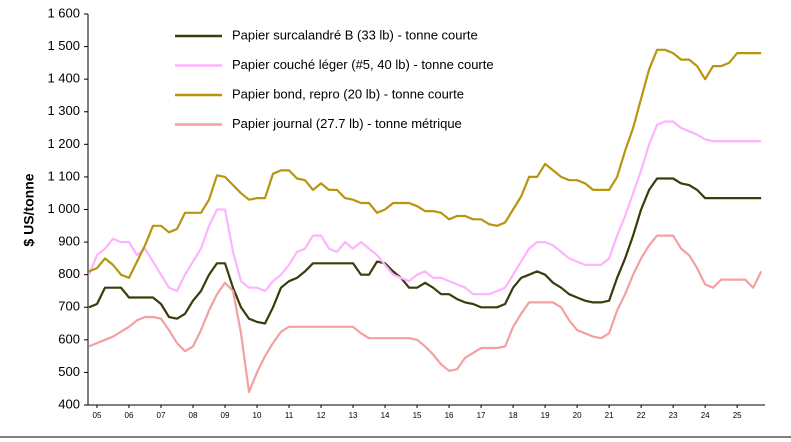 This screenshot has width=791, height=442. Describe the element at coordinates (353, 415) in the screenshot. I see `x-tick-label: 13` at that location.